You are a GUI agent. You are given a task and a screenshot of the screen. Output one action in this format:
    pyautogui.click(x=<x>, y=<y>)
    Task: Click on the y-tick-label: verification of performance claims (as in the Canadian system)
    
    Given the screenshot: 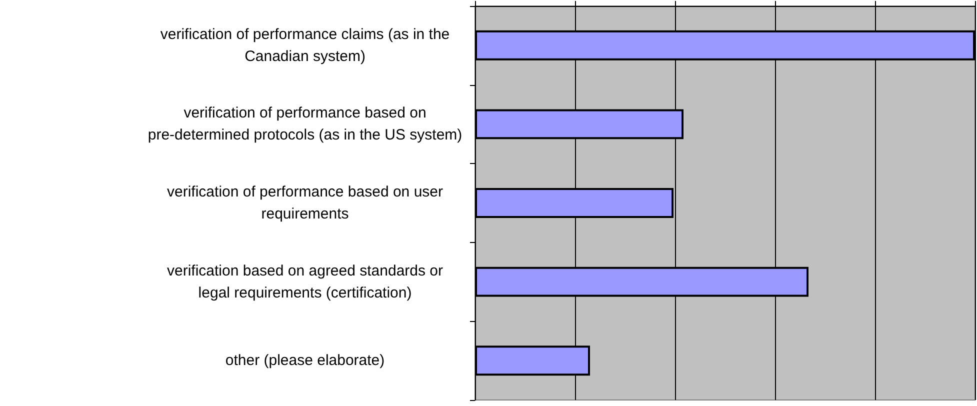 What is the action you would take?
    pyautogui.click(x=305, y=45)
    